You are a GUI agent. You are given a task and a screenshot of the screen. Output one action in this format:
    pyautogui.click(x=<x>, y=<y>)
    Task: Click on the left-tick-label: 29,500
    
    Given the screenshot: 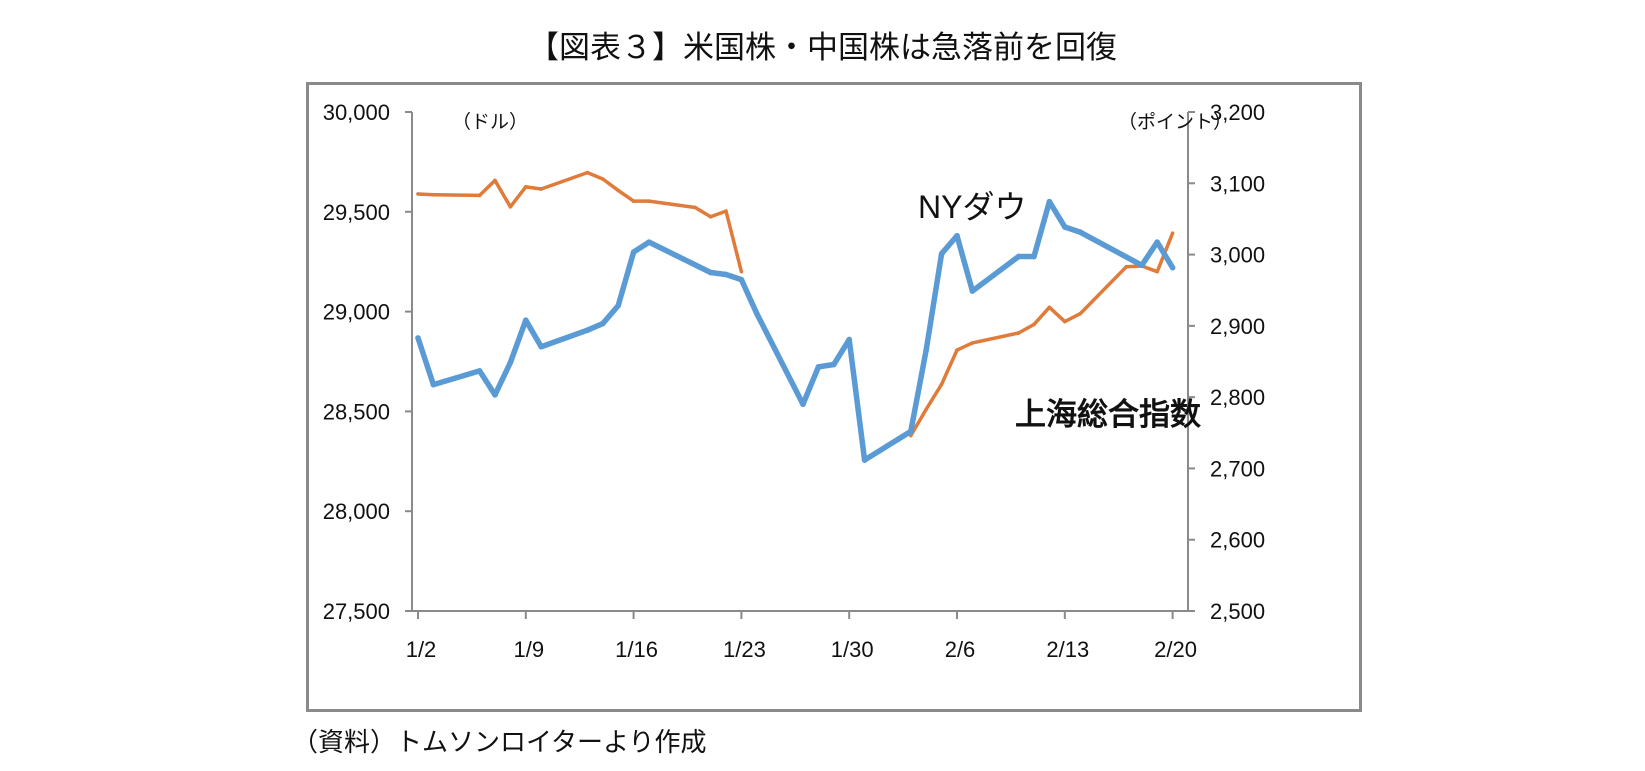 What is the action you would take?
    pyautogui.click(x=356, y=212)
    